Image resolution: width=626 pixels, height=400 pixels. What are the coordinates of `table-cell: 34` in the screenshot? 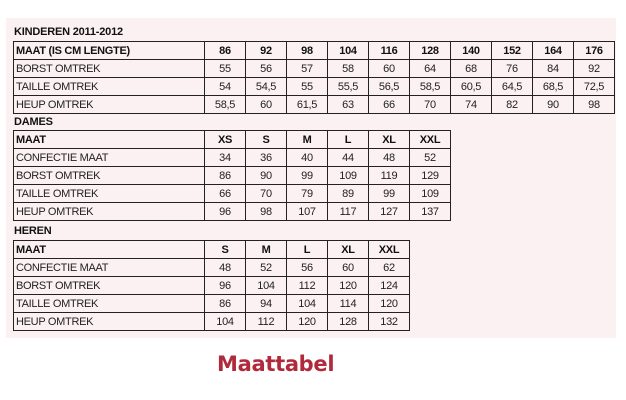 It's located at (225, 157).